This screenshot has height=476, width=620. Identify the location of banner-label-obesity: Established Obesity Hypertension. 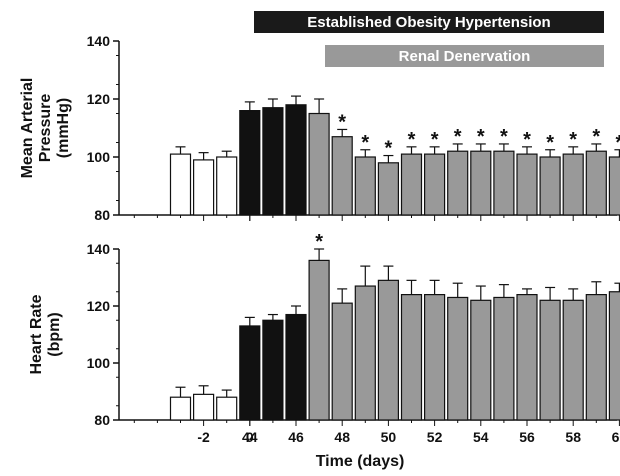
(428, 22).